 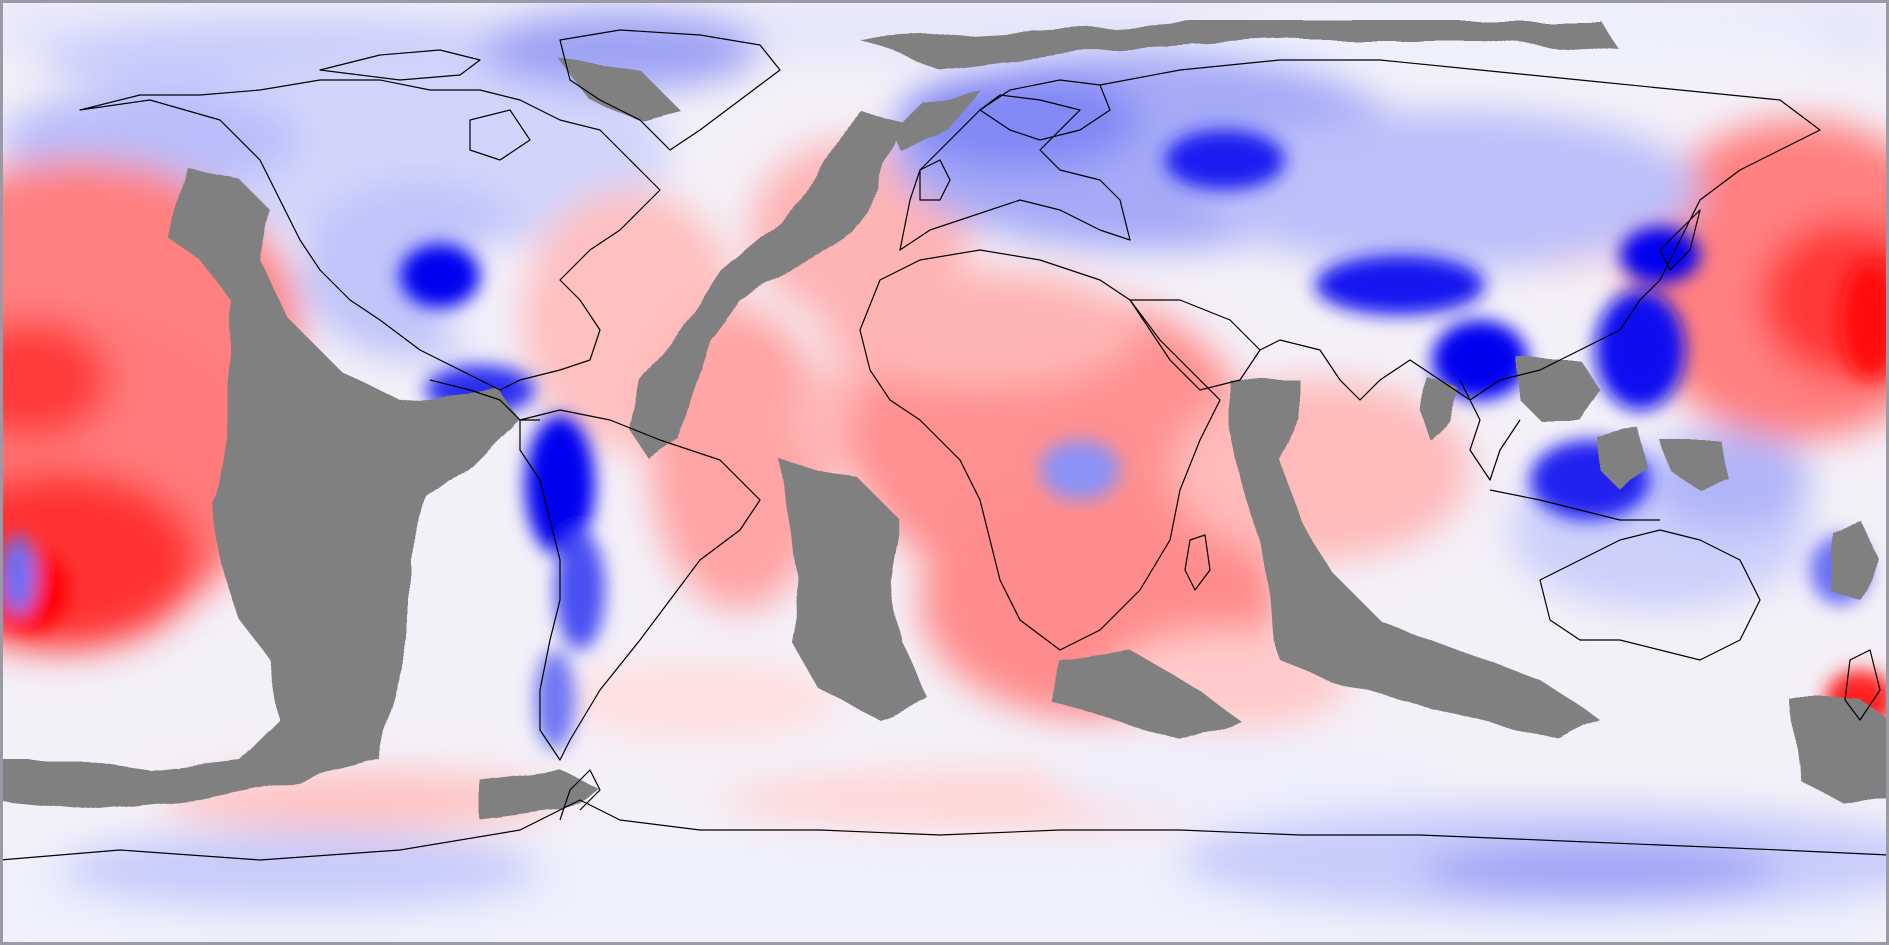 I want to click on coastline-europe, so click(x=1015, y=172).